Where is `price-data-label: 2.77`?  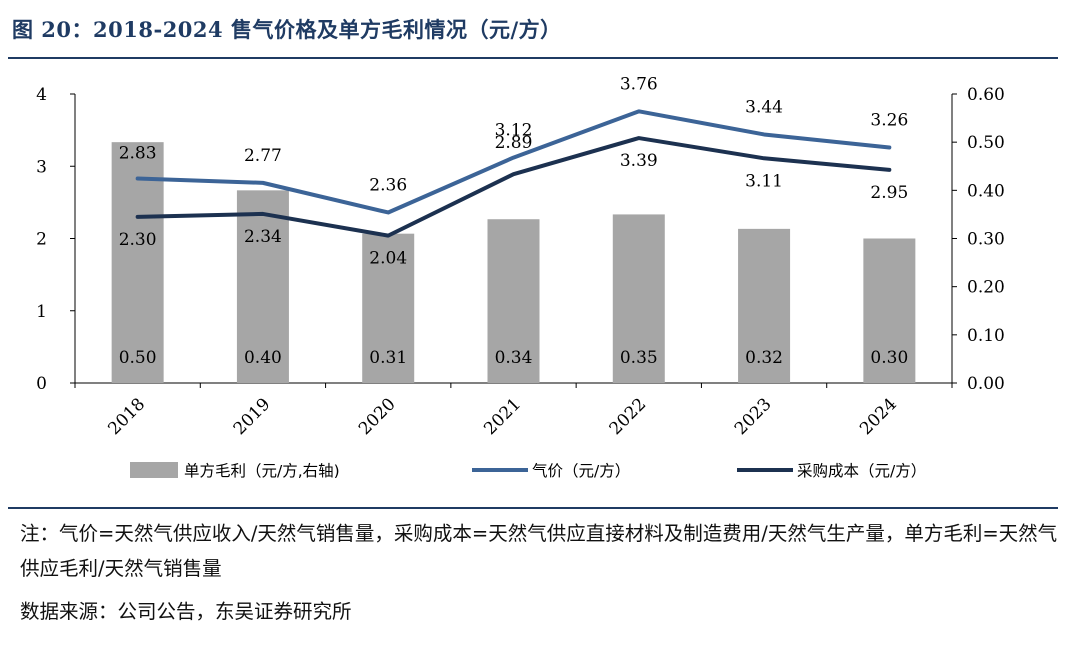
price-data-label: 2.77 is located at coordinates (263, 156).